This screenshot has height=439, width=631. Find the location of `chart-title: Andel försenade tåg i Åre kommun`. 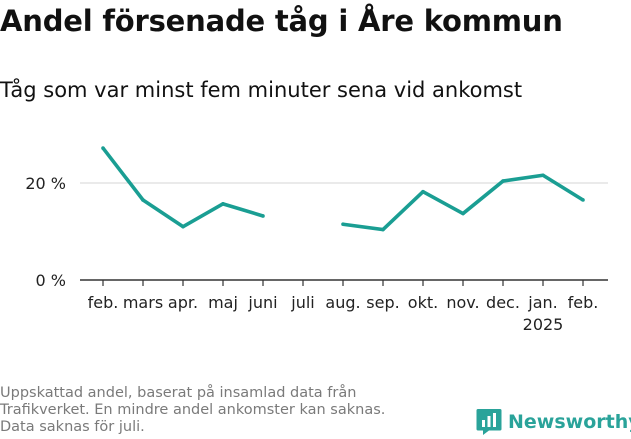

chart-title: Andel försenade tåg i Åre kommun is located at coordinates (281, 21).